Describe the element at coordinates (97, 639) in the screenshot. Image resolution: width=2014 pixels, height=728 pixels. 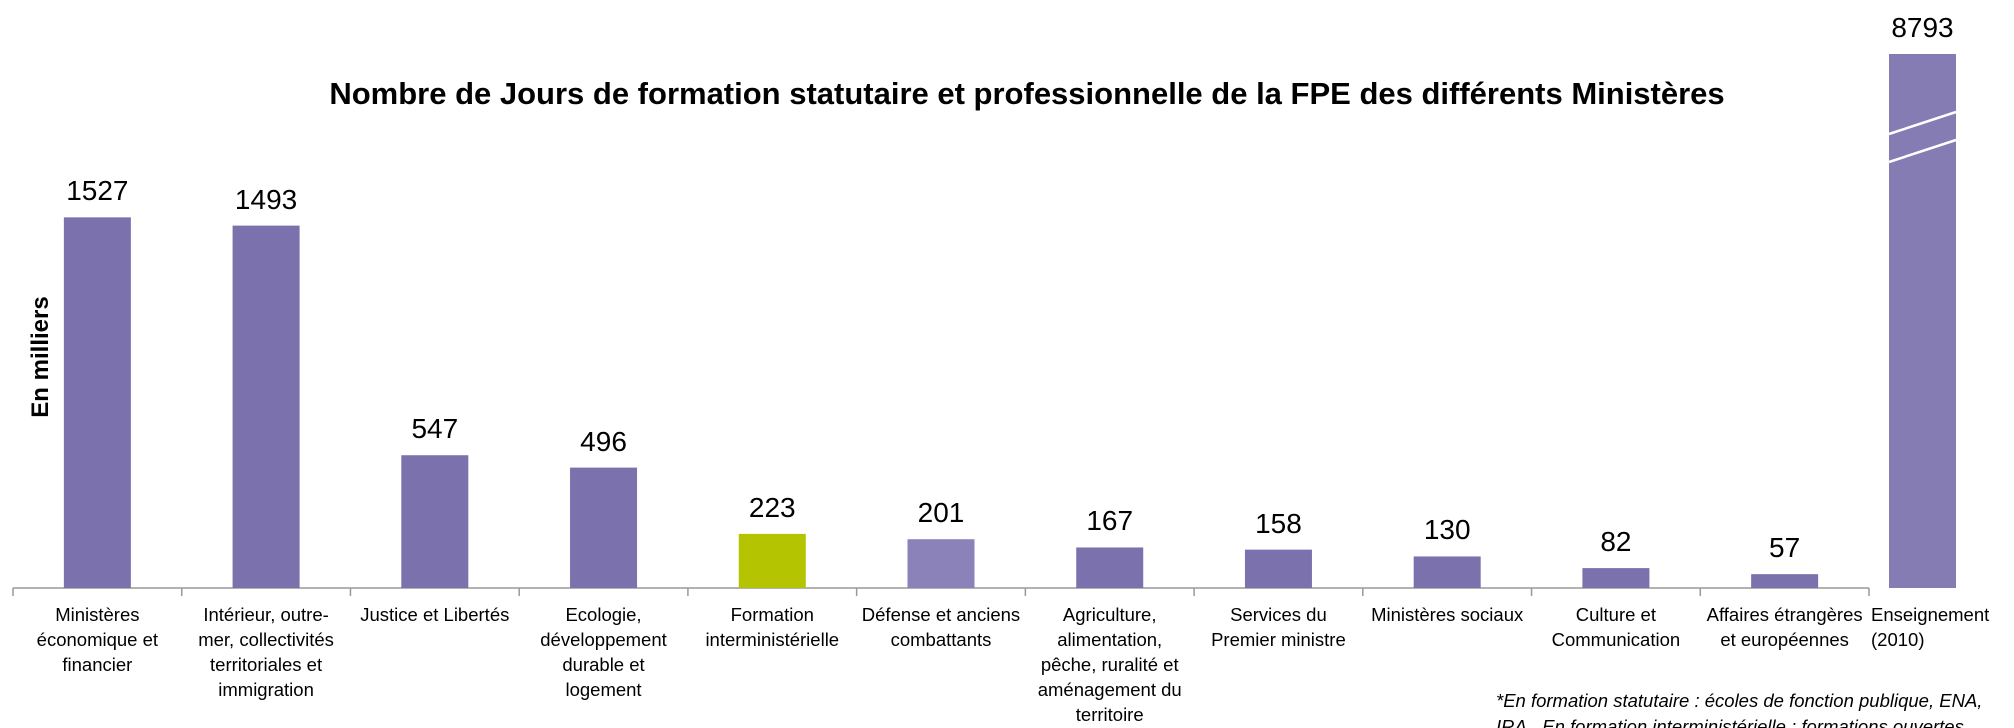
I see `x-tick-label: Ministères économique et financier` at that location.